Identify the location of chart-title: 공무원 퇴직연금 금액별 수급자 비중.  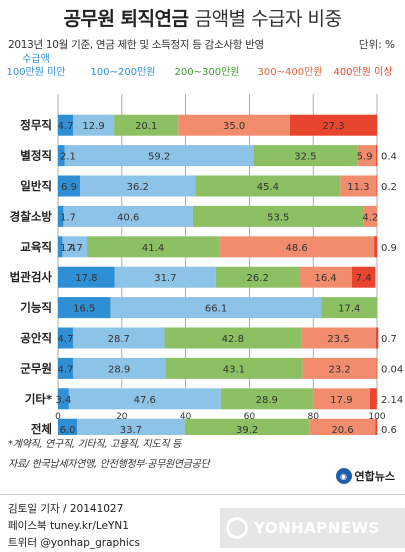
(202, 17).